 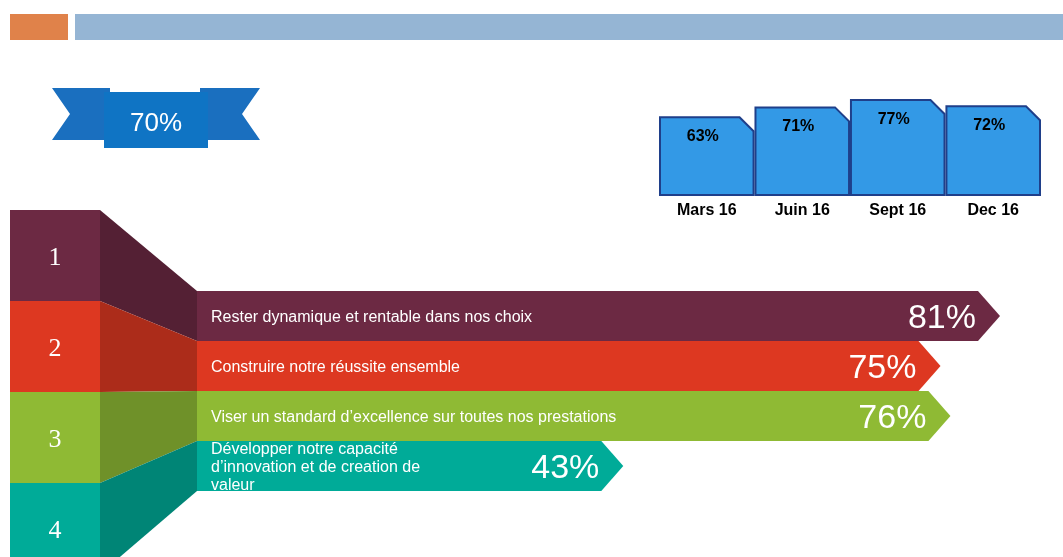 I want to click on x-tick-label: Sept 16, so click(x=898, y=209).